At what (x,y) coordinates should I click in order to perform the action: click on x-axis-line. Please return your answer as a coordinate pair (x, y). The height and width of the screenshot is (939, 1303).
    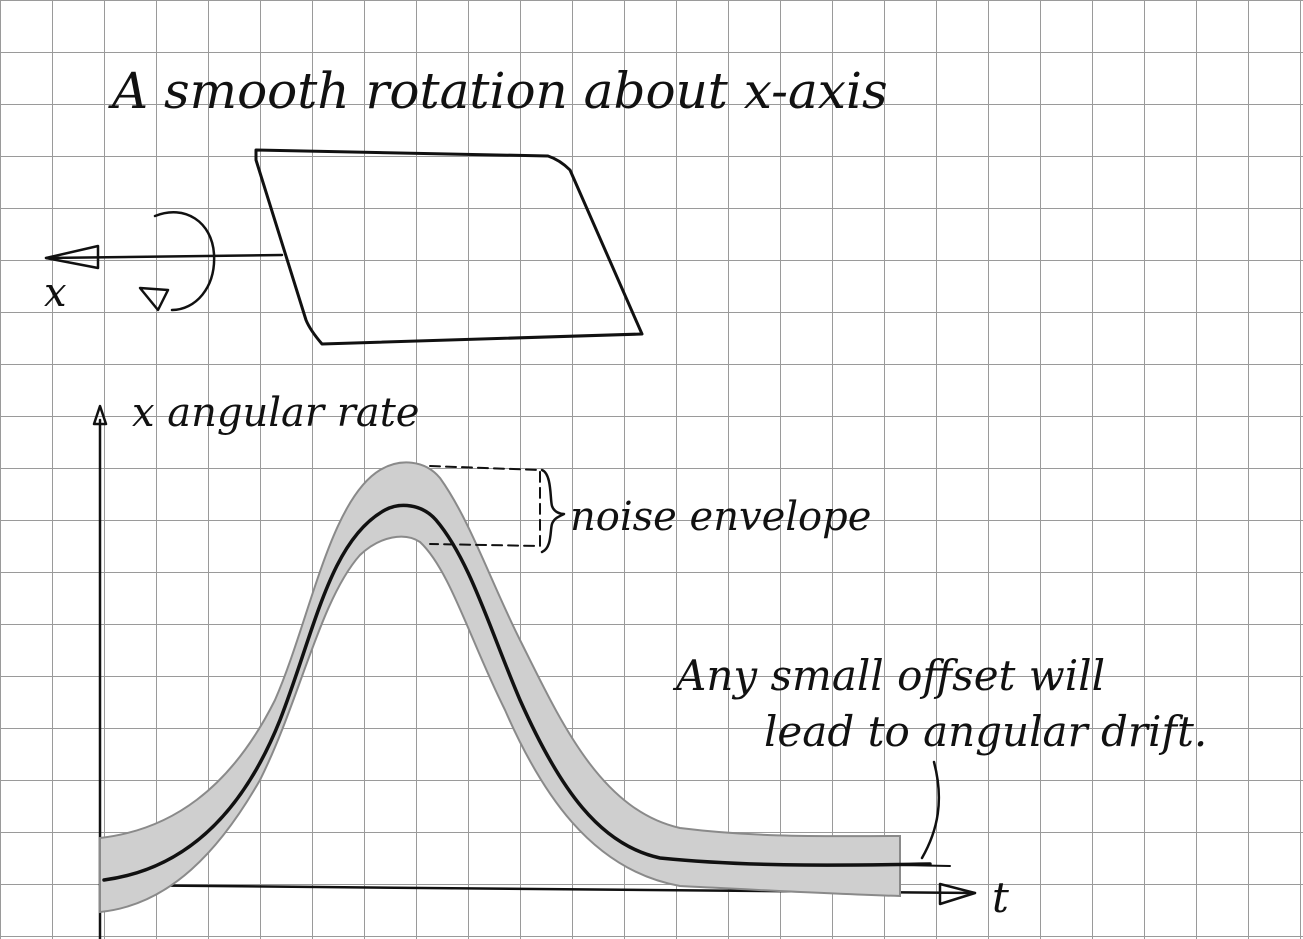
    Looking at the image, I should click on (164, 256).